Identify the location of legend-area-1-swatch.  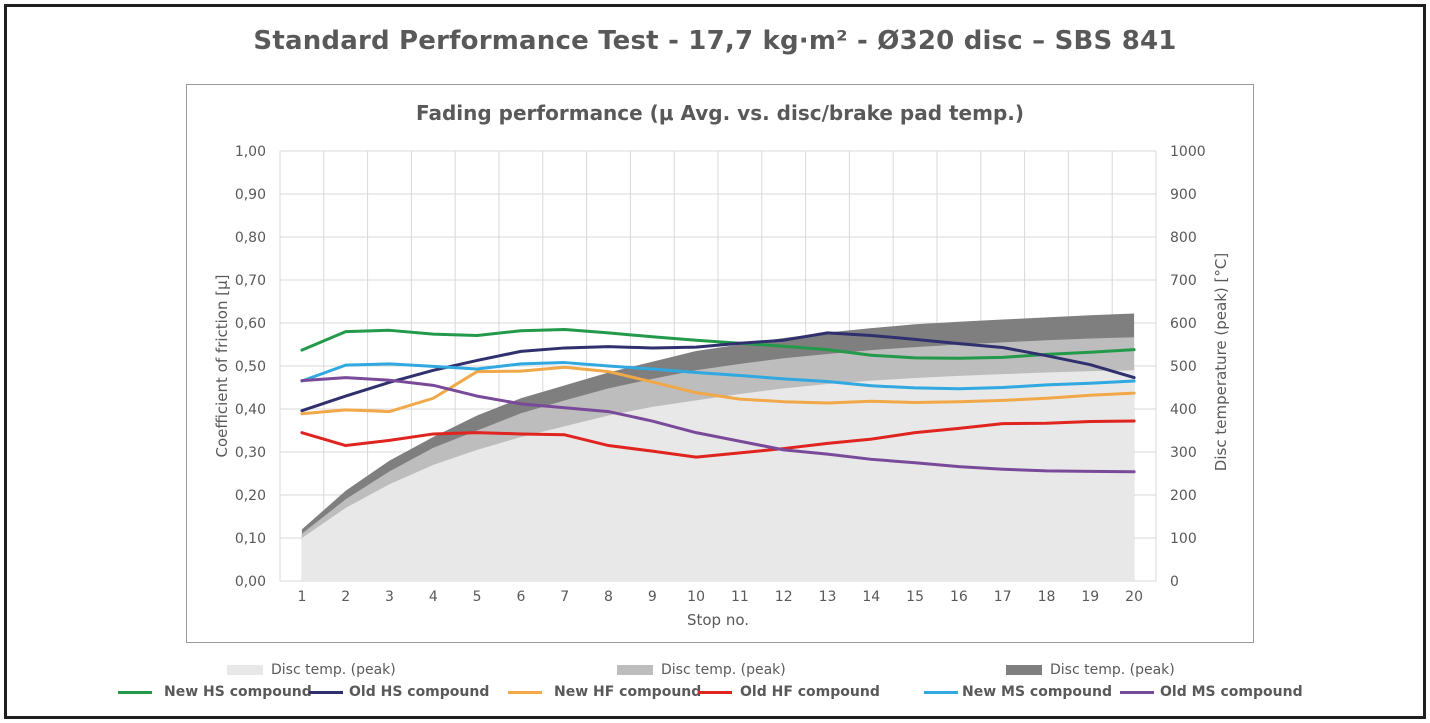
(245, 670).